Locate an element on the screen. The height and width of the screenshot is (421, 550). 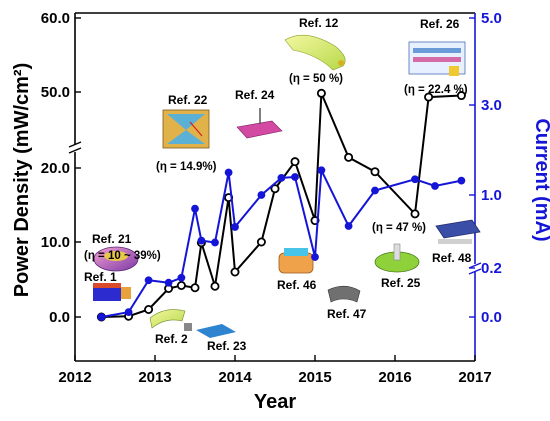
left-tick-label: 0.0 is located at coordinates (59, 317).